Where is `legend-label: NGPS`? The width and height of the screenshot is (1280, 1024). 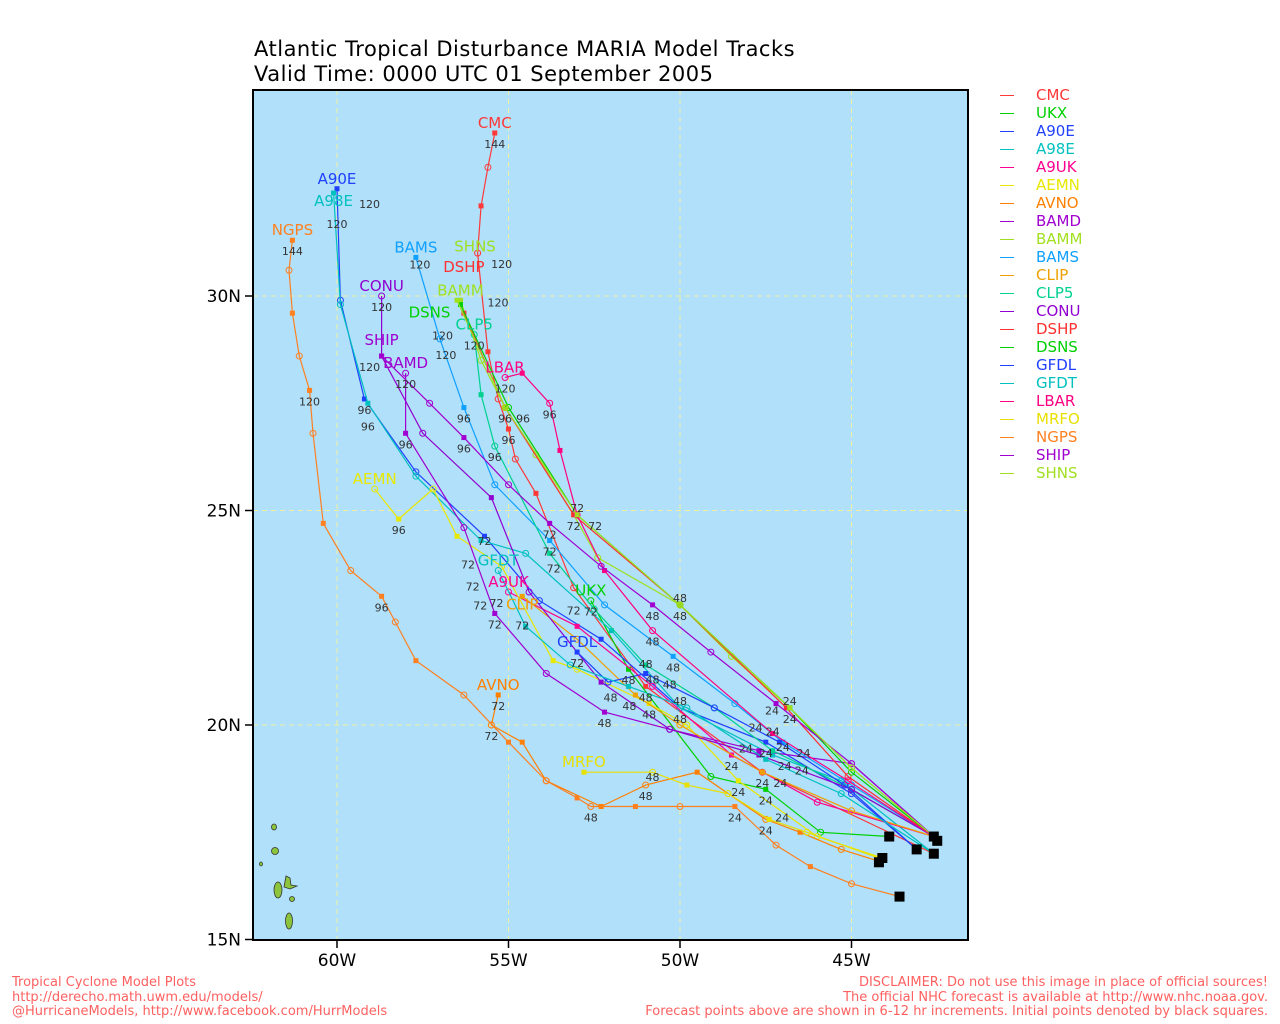
legend-label: NGPS is located at coordinates (1057, 437).